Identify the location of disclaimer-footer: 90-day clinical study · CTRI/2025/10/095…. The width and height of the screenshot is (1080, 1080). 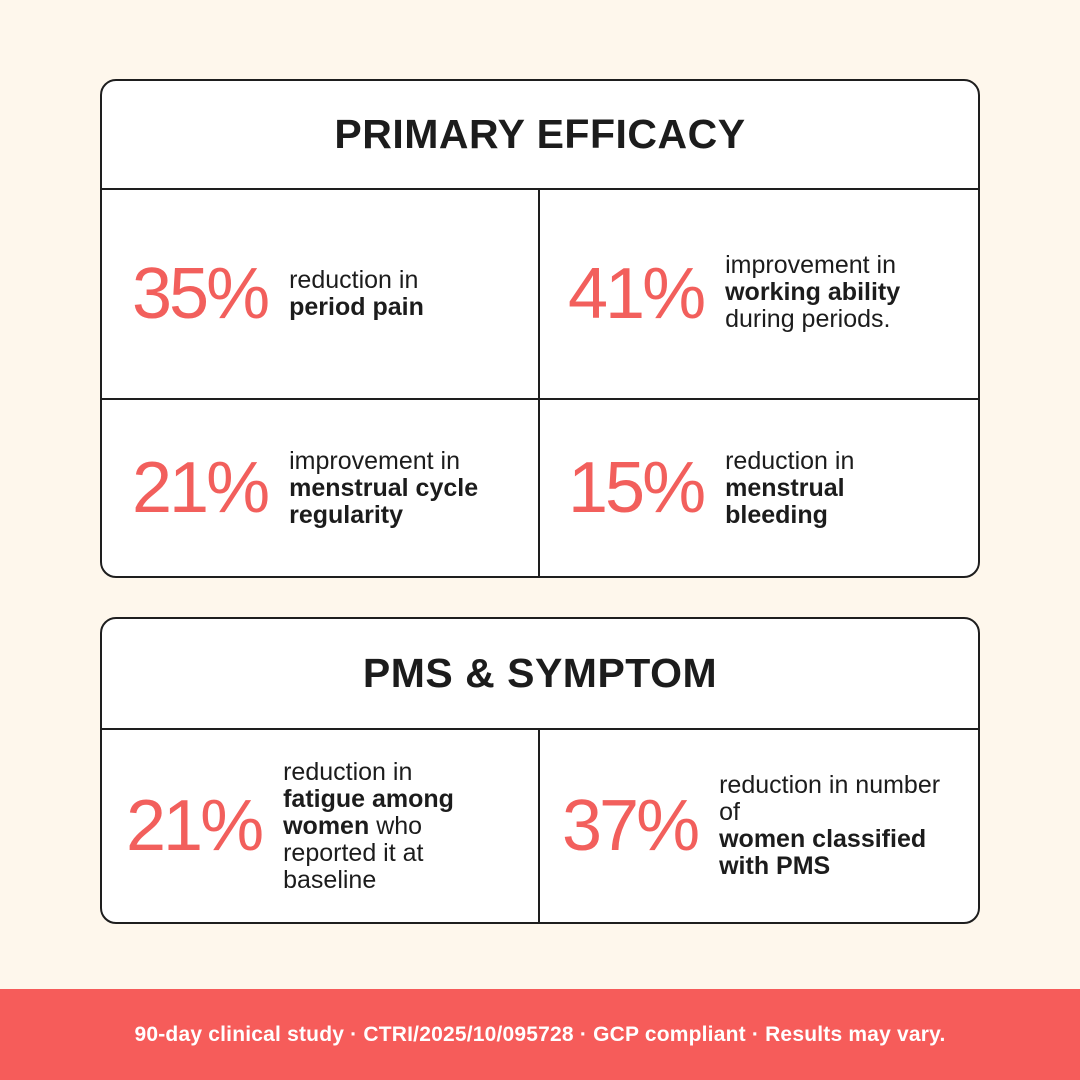
(540, 1034).